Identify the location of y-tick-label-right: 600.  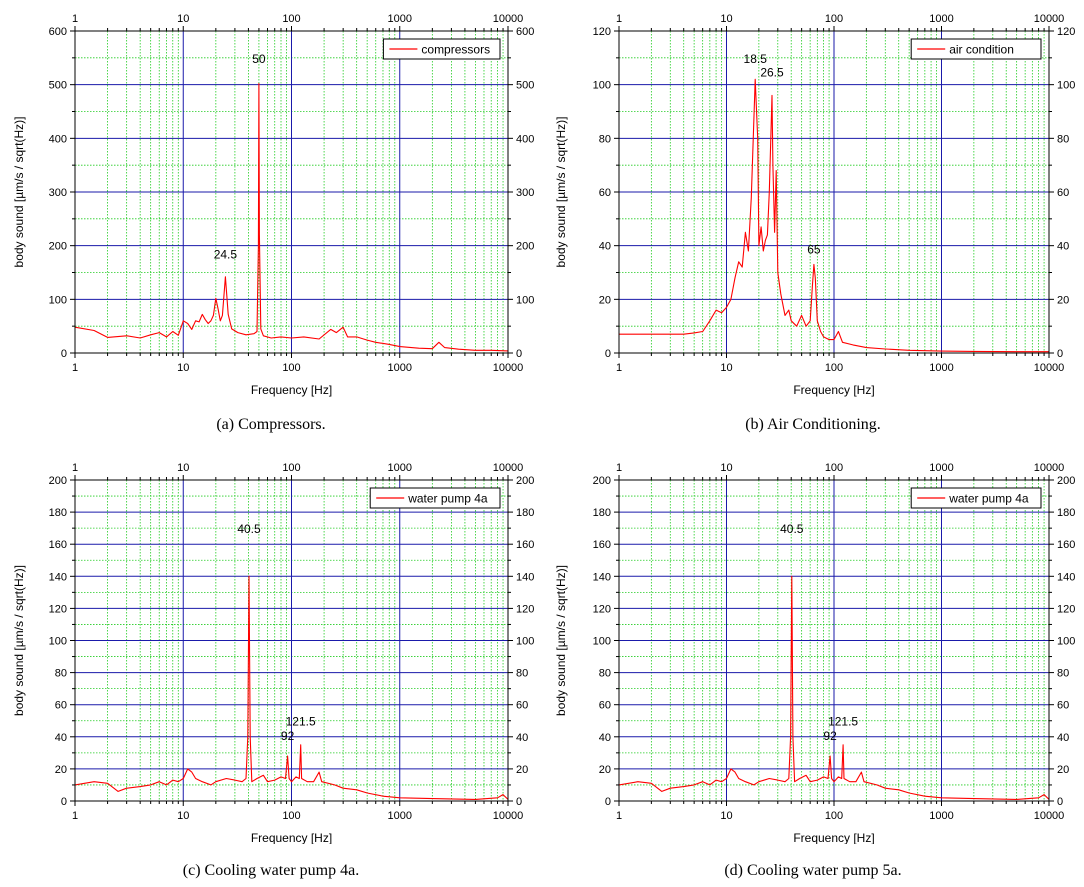
(525, 32).